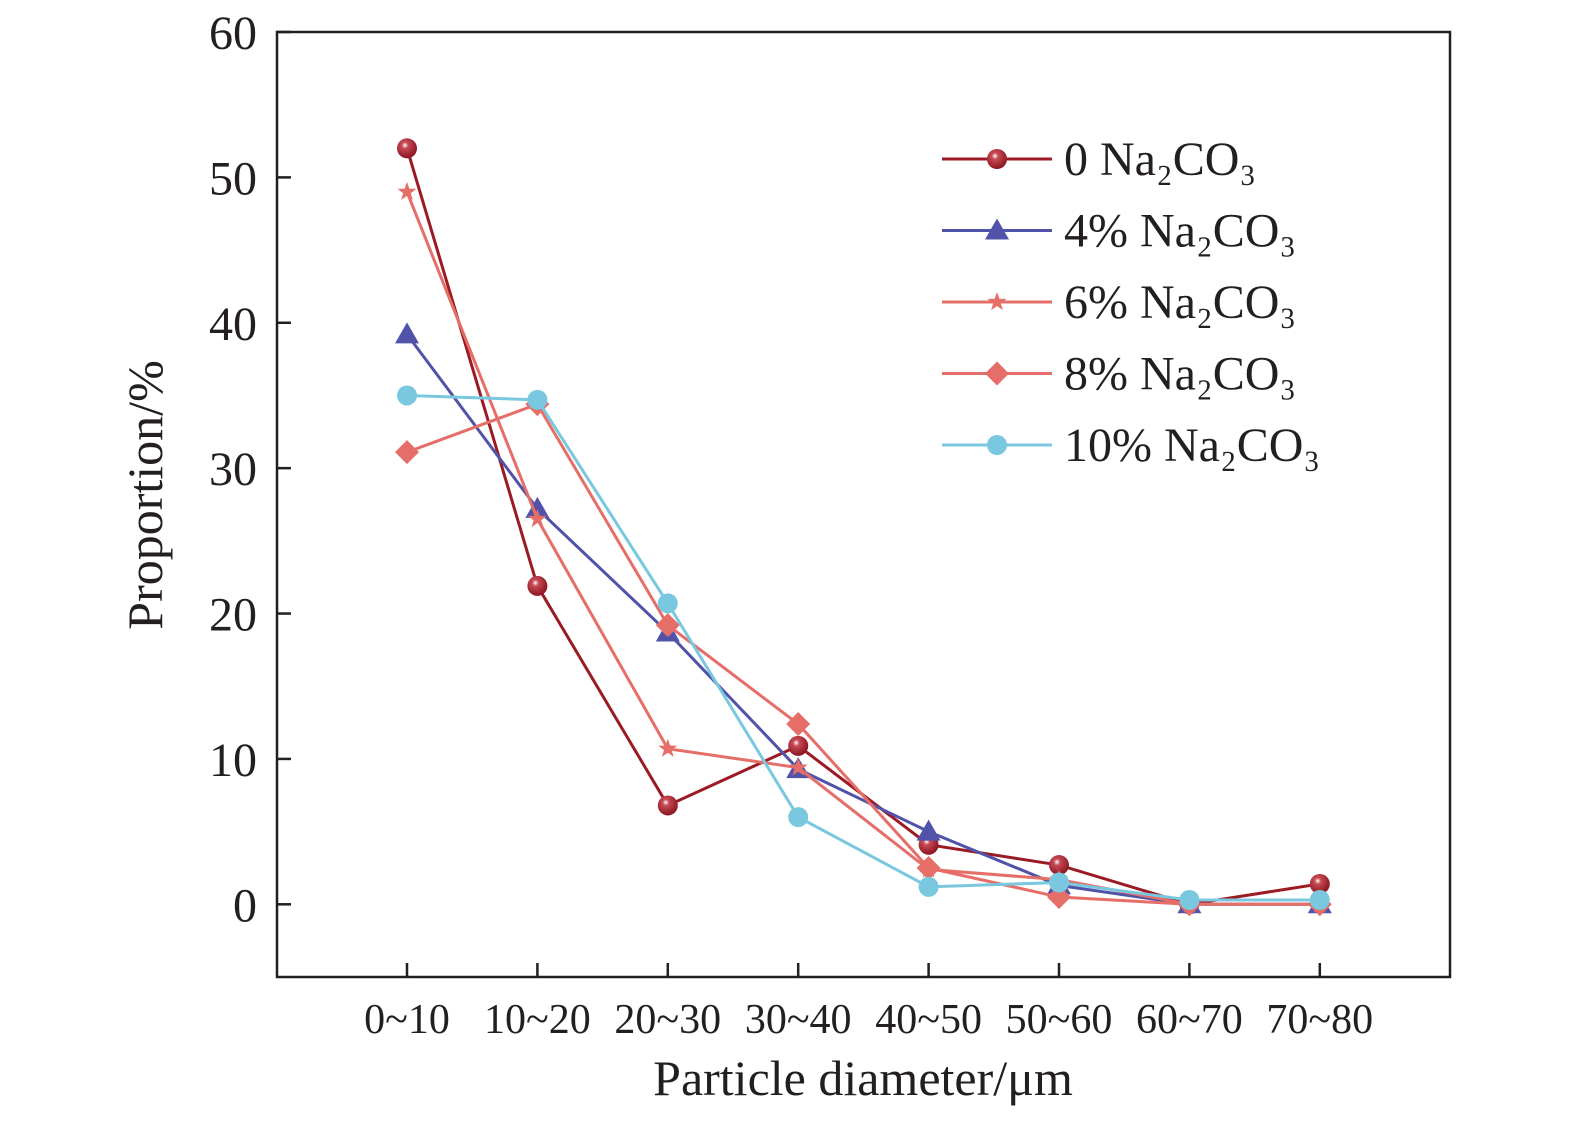 This screenshot has width=1575, height=1125. Describe the element at coordinates (233, 33) in the screenshot. I see `y-tick-label: 60` at that location.